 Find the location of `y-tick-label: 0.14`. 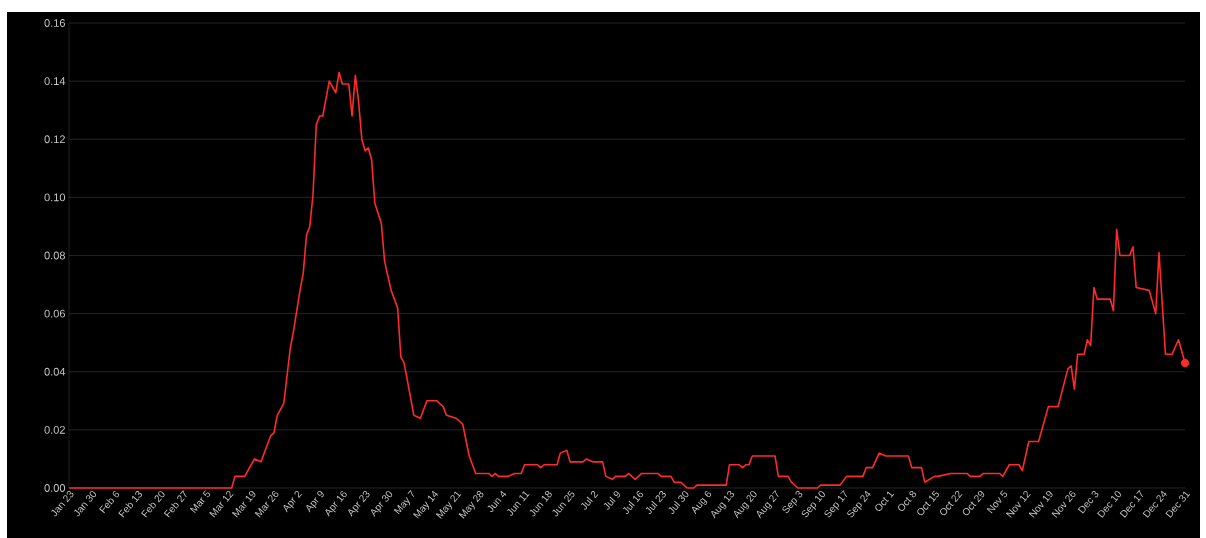

y-tick-label: 0.14 is located at coordinates (55, 81).